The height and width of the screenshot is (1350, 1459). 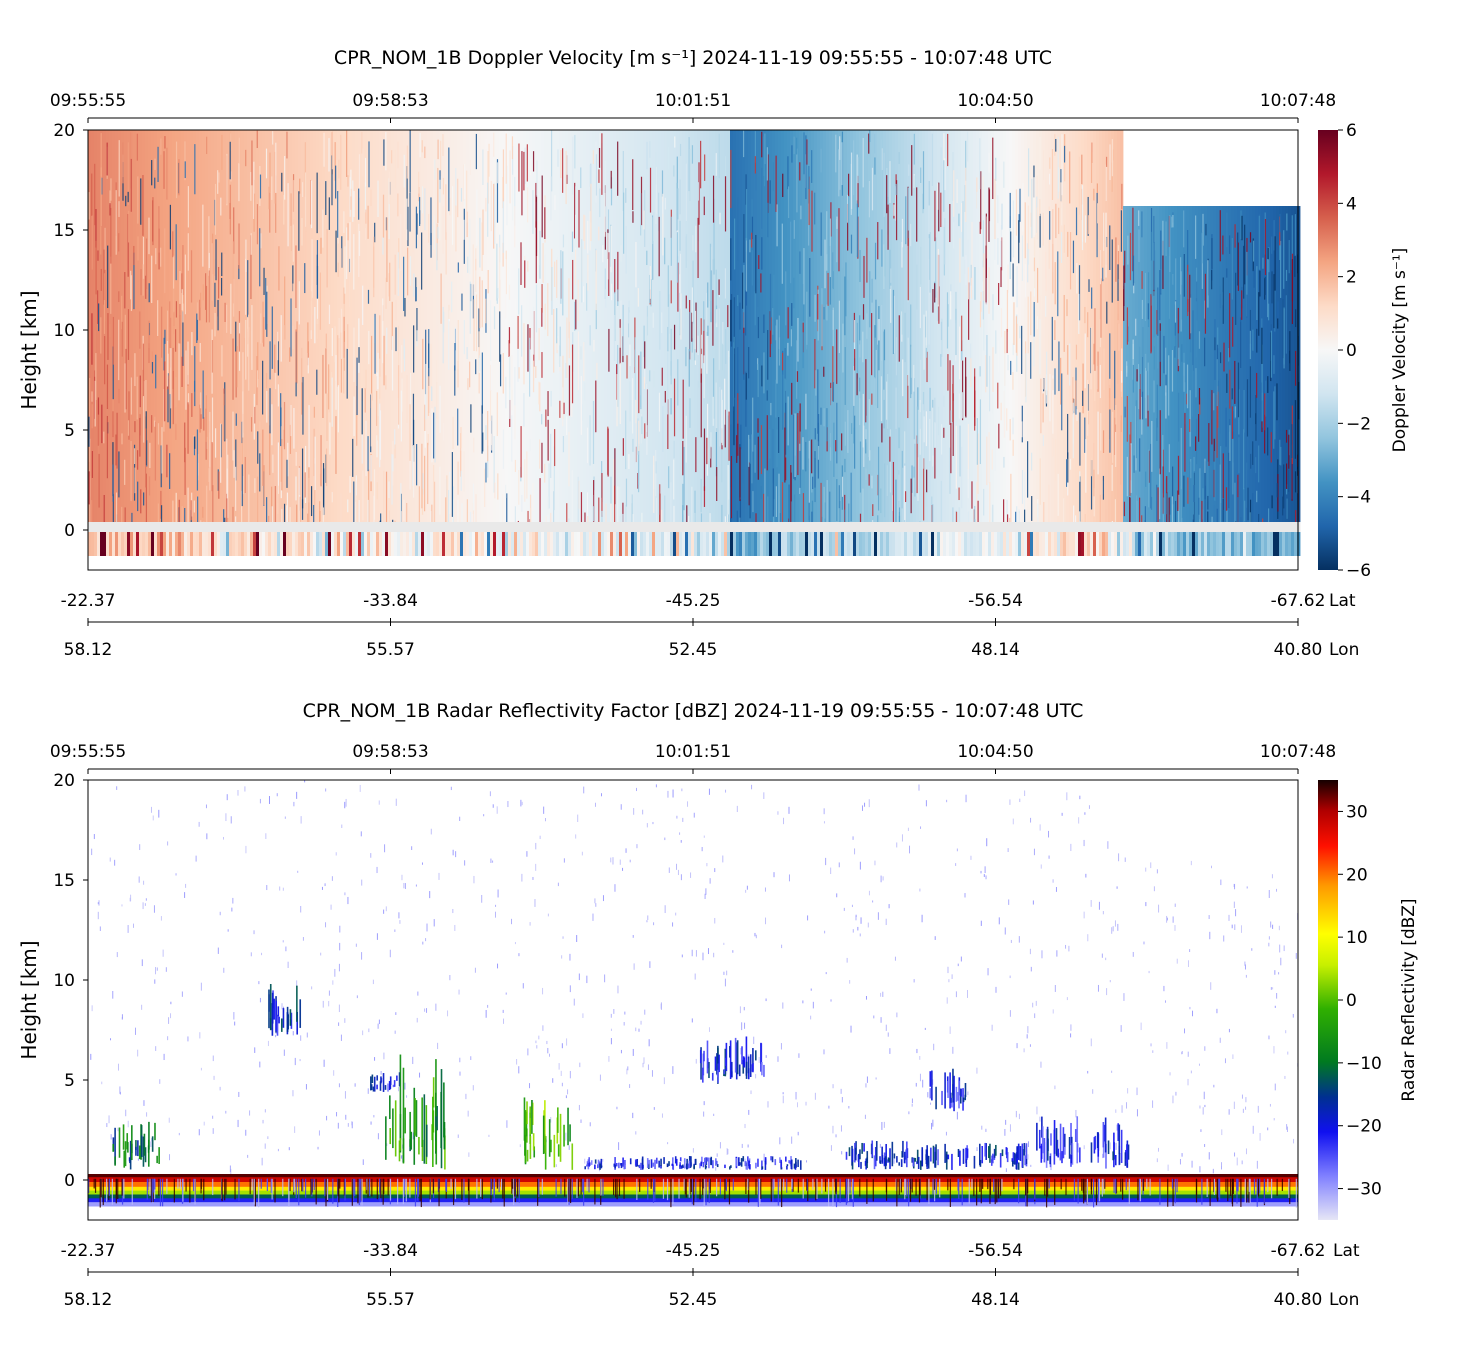 What do you see at coordinates (1400, 350) in the screenshot?
I see `panel-1-colorbar-label: Doppler Velocity [m s⁻¹]` at bounding box center [1400, 350].